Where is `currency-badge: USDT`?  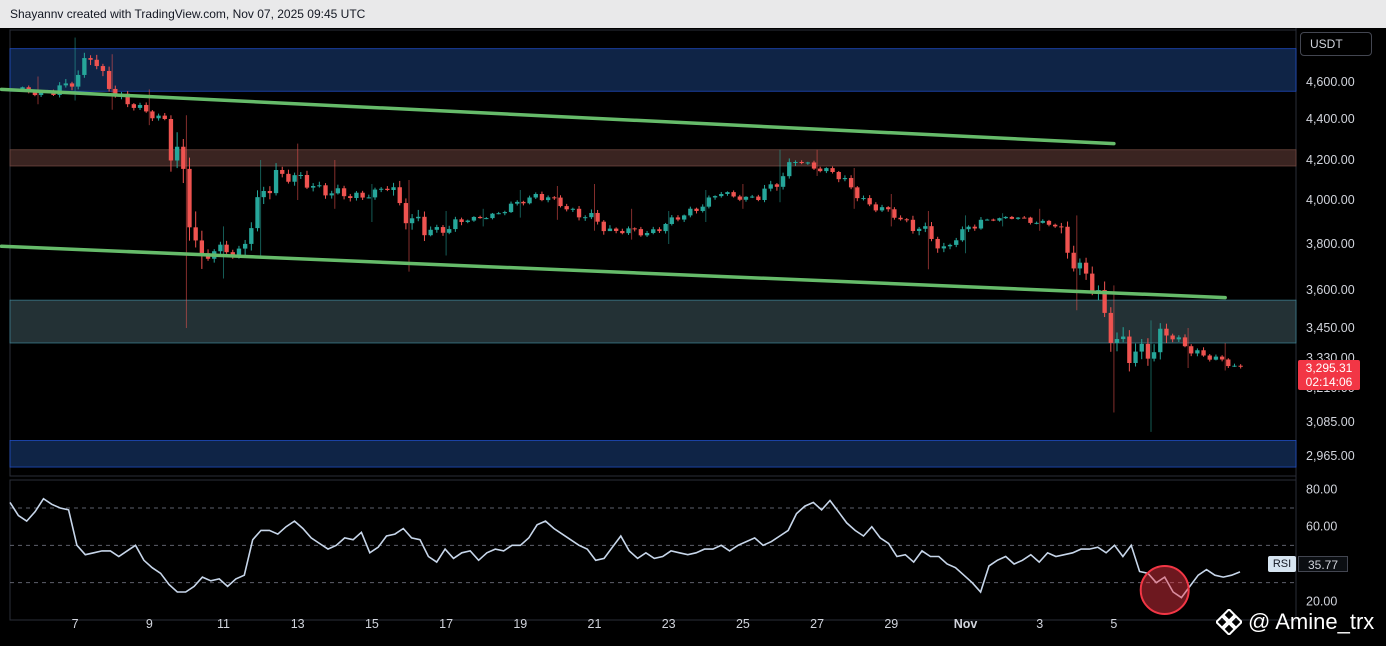
currency-badge: USDT is located at coordinates (1336, 44).